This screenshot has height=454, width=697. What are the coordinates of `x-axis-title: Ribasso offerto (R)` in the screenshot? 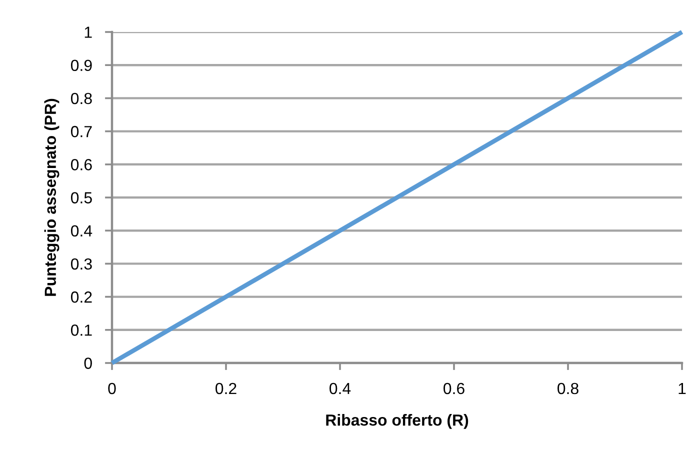 It's located at (397, 421).